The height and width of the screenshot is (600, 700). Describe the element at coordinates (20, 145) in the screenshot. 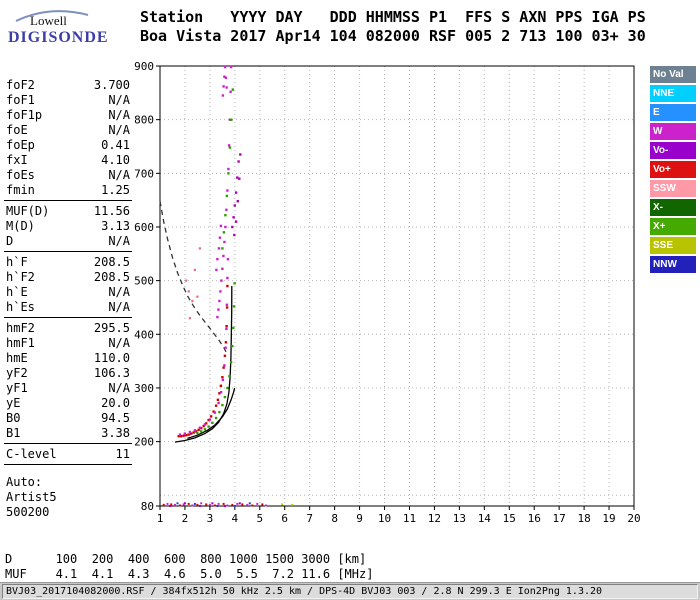

I see `param-label: foEp` at that location.